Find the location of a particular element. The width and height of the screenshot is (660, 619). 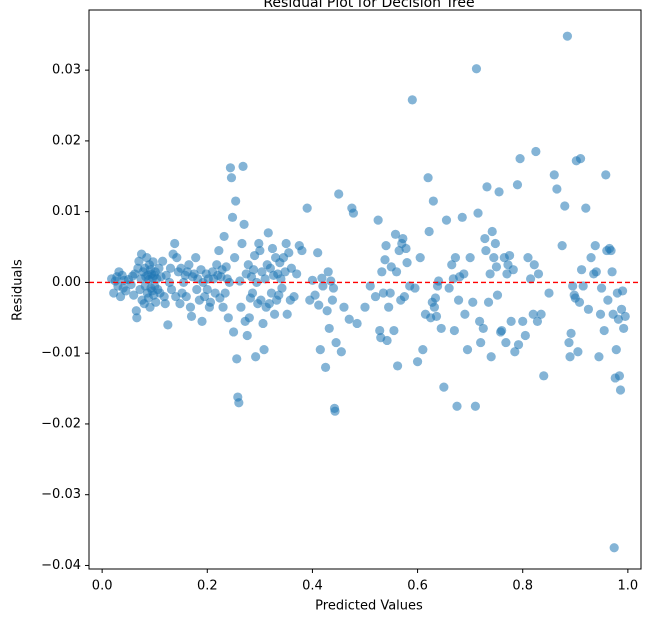

x-tick-label: 0.2 is located at coordinates (207, 586).